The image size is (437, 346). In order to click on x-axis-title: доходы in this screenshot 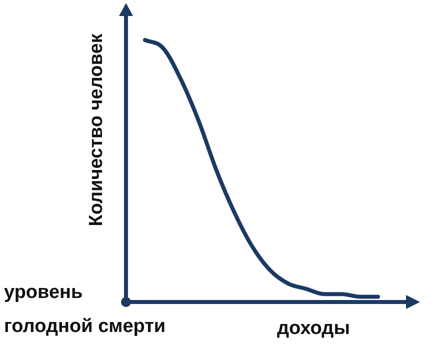, I will do `click(313, 329)`.